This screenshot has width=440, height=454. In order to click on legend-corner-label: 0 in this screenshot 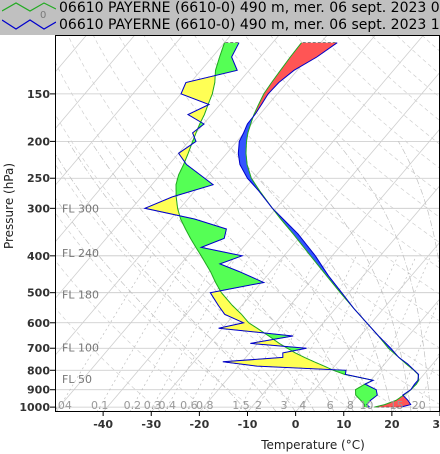, I will do `click(43, 15)`.